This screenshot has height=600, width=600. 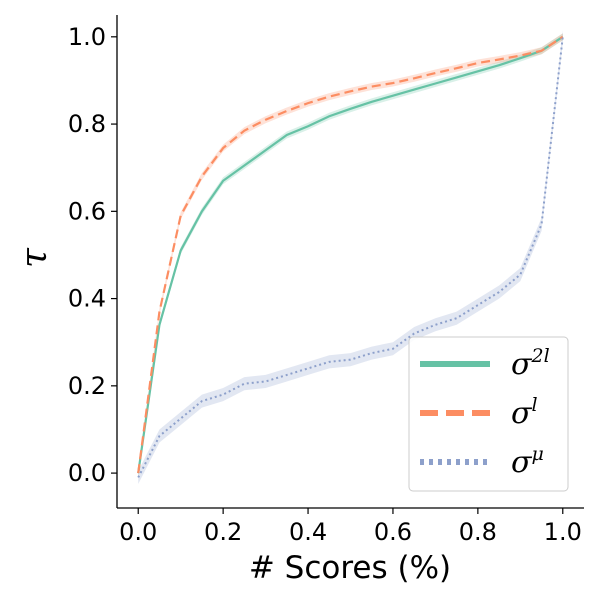 I want to click on x-tick-label: 0.8, so click(x=478, y=532).